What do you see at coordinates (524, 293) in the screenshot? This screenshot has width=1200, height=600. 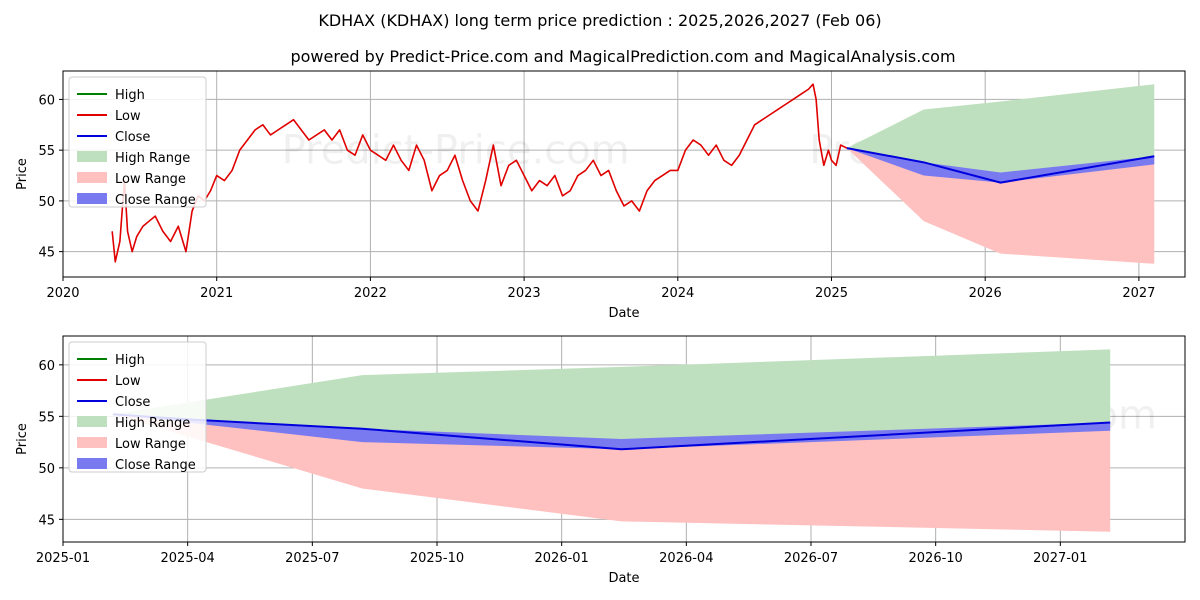 I see `x-tick-label: 2023` at bounding box center [524, 293].